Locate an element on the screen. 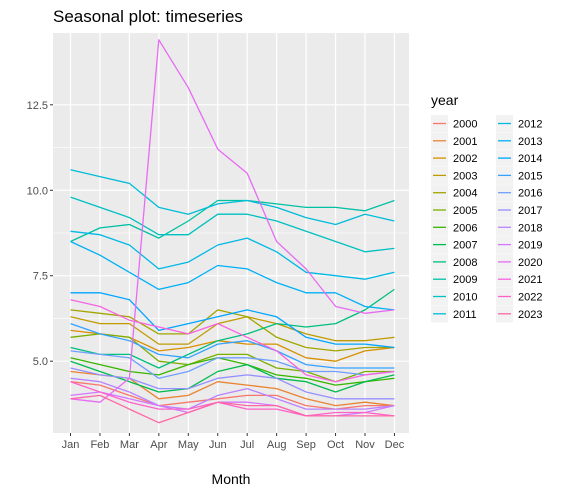  legend-label: 2012 is located at coordinates (530, 125).